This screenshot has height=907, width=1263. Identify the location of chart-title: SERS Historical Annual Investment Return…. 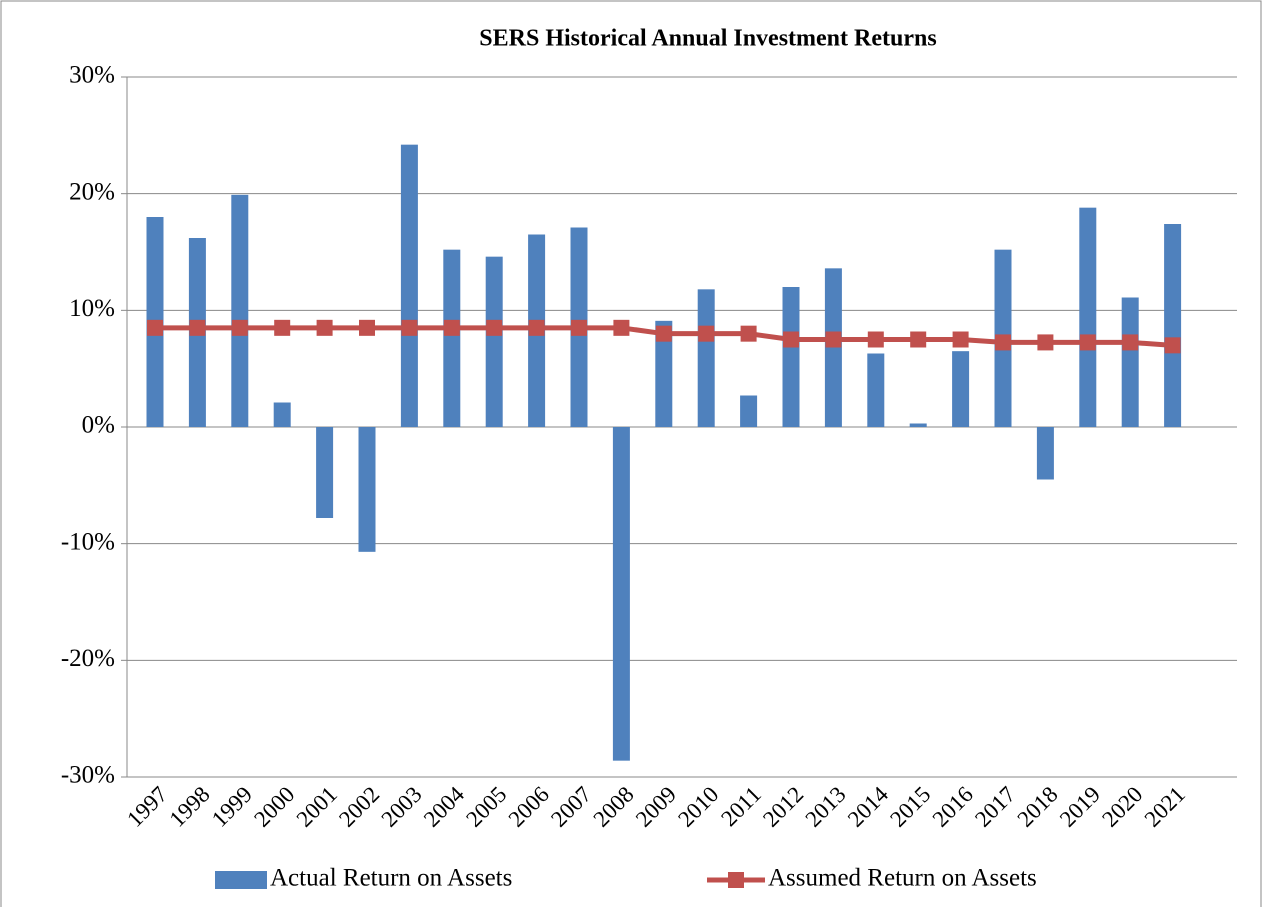
(707, 39).